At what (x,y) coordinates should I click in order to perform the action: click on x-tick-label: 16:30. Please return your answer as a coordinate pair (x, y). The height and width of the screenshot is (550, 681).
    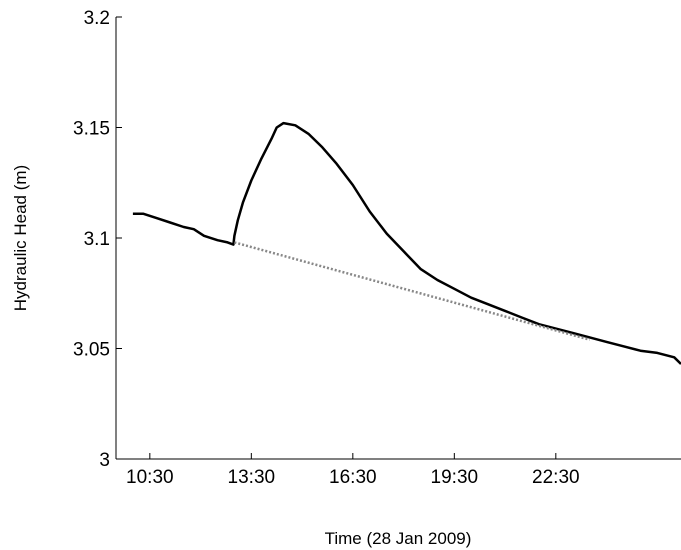
    Looking at the image, I should click on (353, 477).